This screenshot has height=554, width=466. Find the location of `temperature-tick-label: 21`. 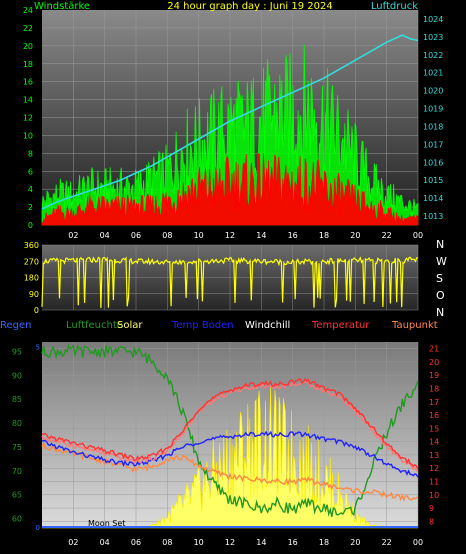

temperature-tick-label: 21 is located at coordinates (434, 349).